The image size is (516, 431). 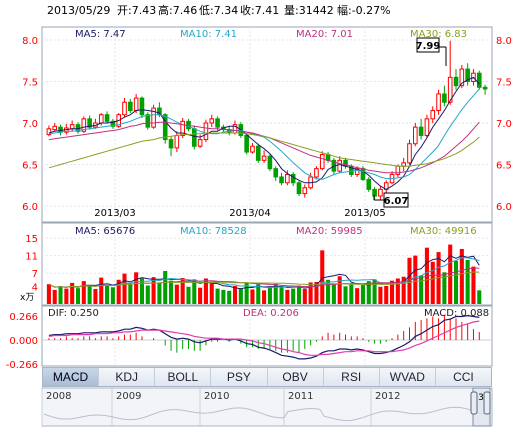 What do you see at coordinates (264, 337) in the screenshot?
I see `macd-dif-line` at bounding box center [264, 337].